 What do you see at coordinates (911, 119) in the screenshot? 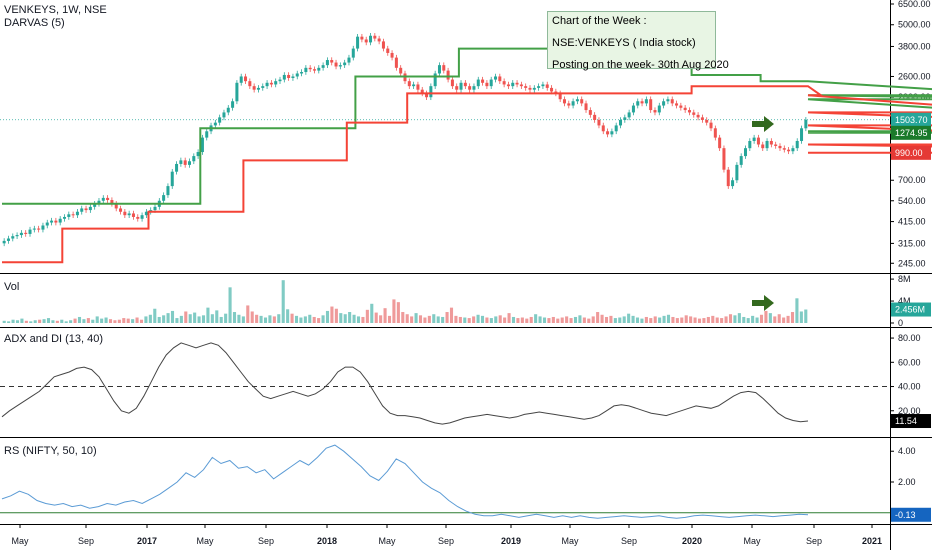
I see `price-label-badge` at bounding box center [911, 119].